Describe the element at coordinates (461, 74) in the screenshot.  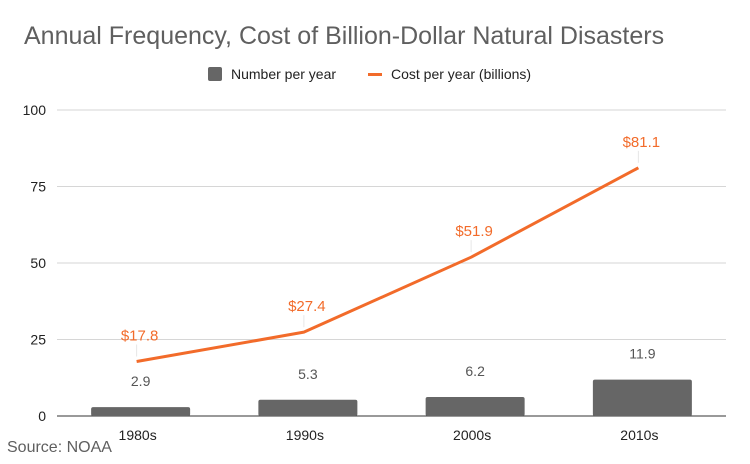
I see `legend-label-cost: Cost per year (billions)` at that location.